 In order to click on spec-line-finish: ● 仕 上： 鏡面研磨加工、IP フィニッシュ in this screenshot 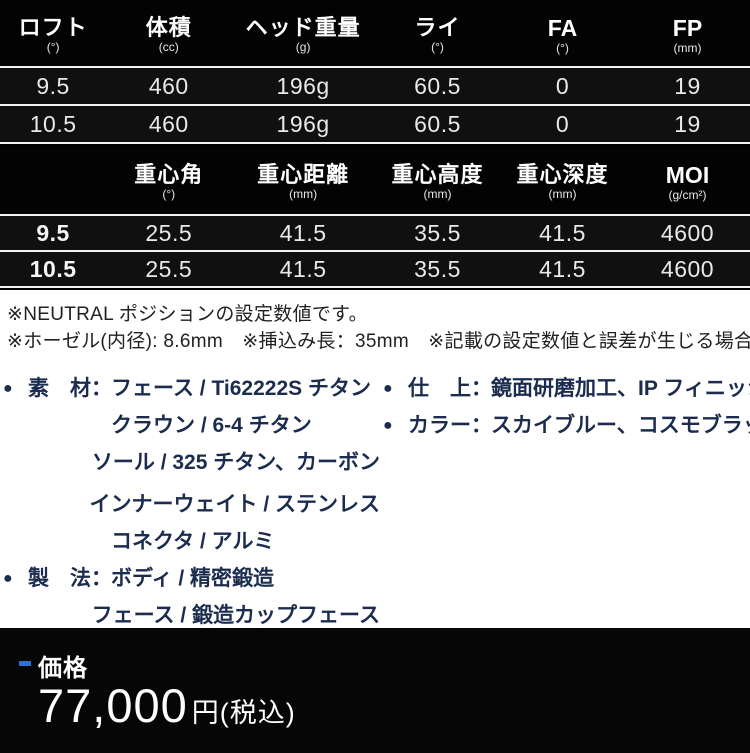, I will do `click(565, 388)`.